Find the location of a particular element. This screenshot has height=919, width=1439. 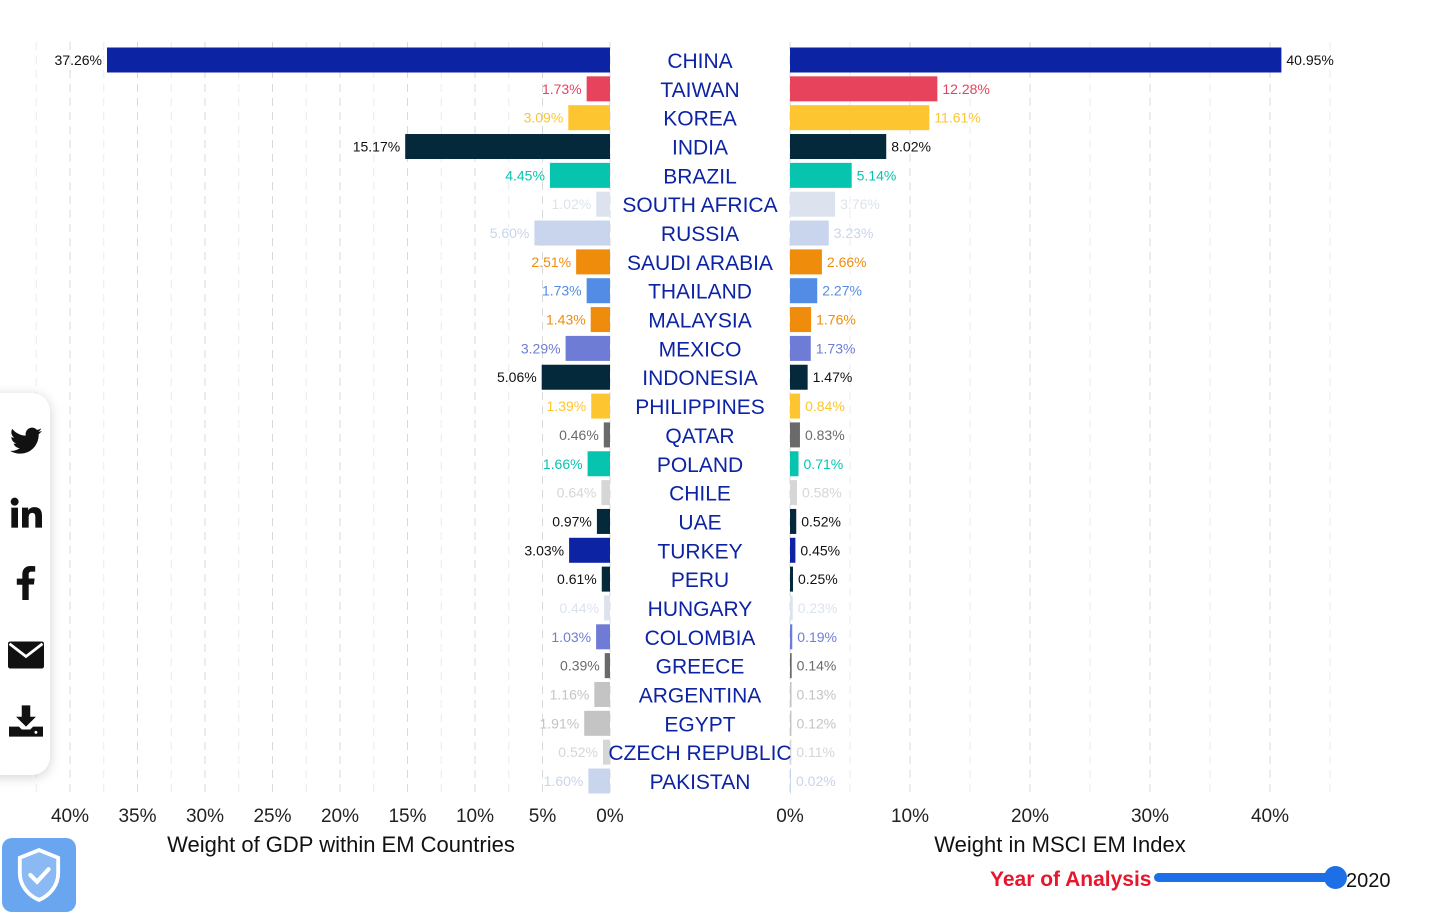

tick-label-left: 10% is located at coordinates (475, 816).